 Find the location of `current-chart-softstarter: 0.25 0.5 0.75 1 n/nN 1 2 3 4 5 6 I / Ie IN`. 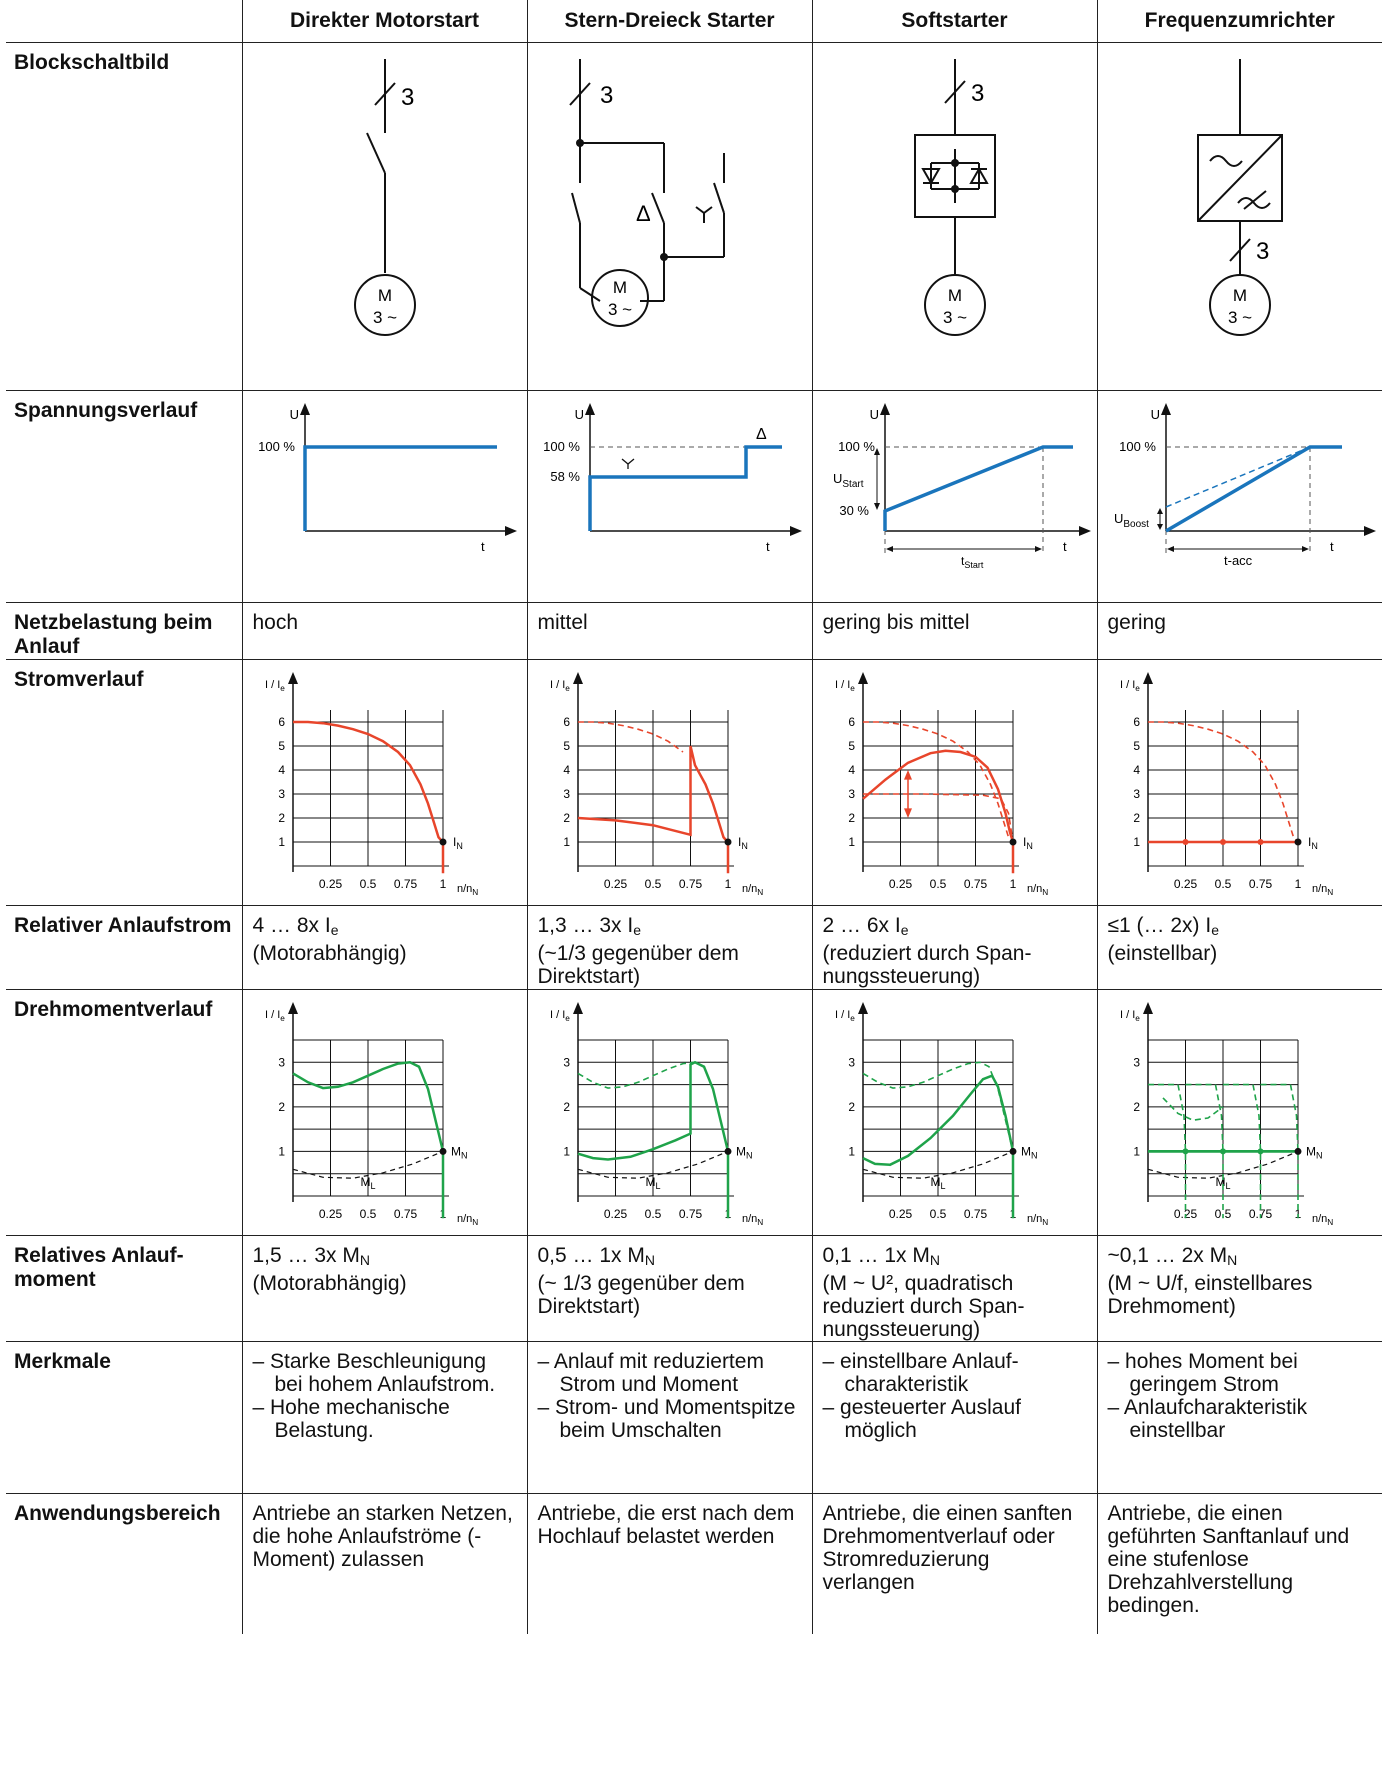

current-chart-softstarter: 0.25 0.5 0.75 1 n/nN 1 2 3 4 5 6 I / Ie IN is located at coordinates (954, 782).